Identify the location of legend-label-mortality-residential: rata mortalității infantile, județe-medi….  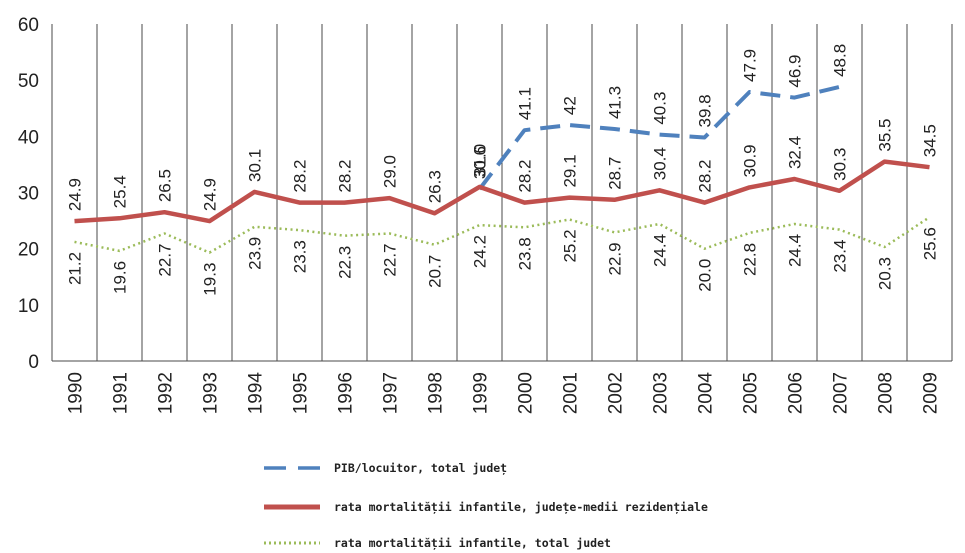
(521, 507).